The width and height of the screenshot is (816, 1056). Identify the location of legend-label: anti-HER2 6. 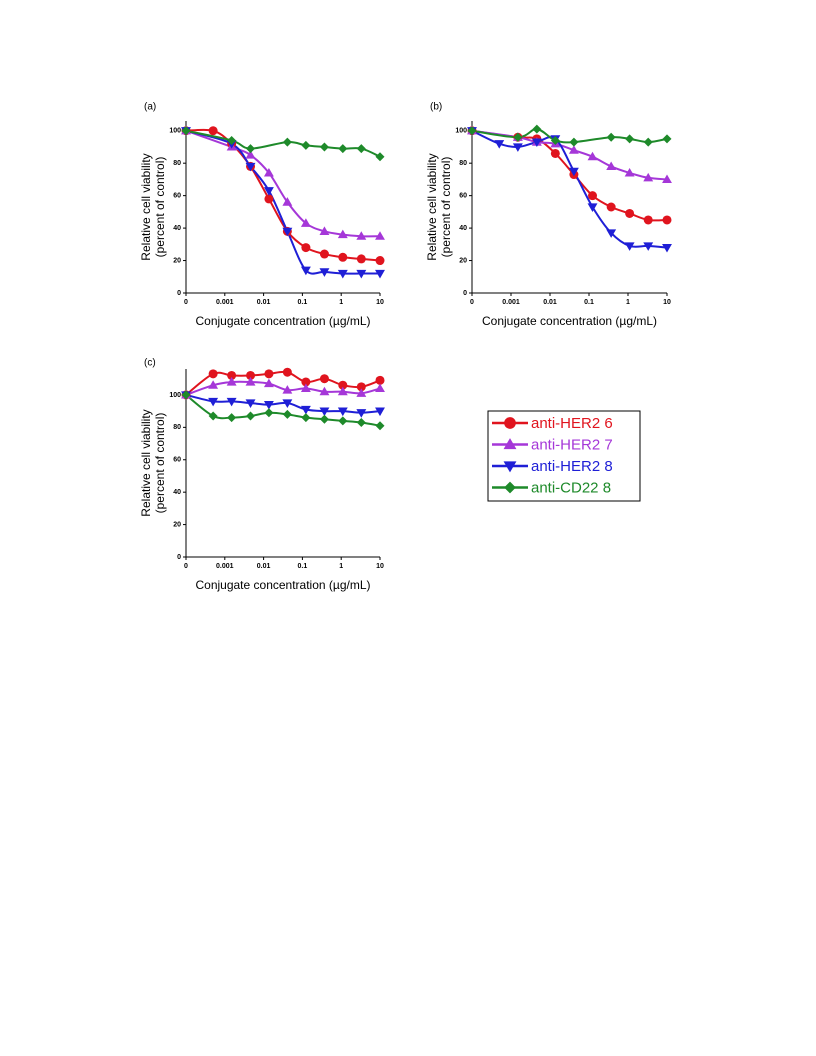
(572, 423).